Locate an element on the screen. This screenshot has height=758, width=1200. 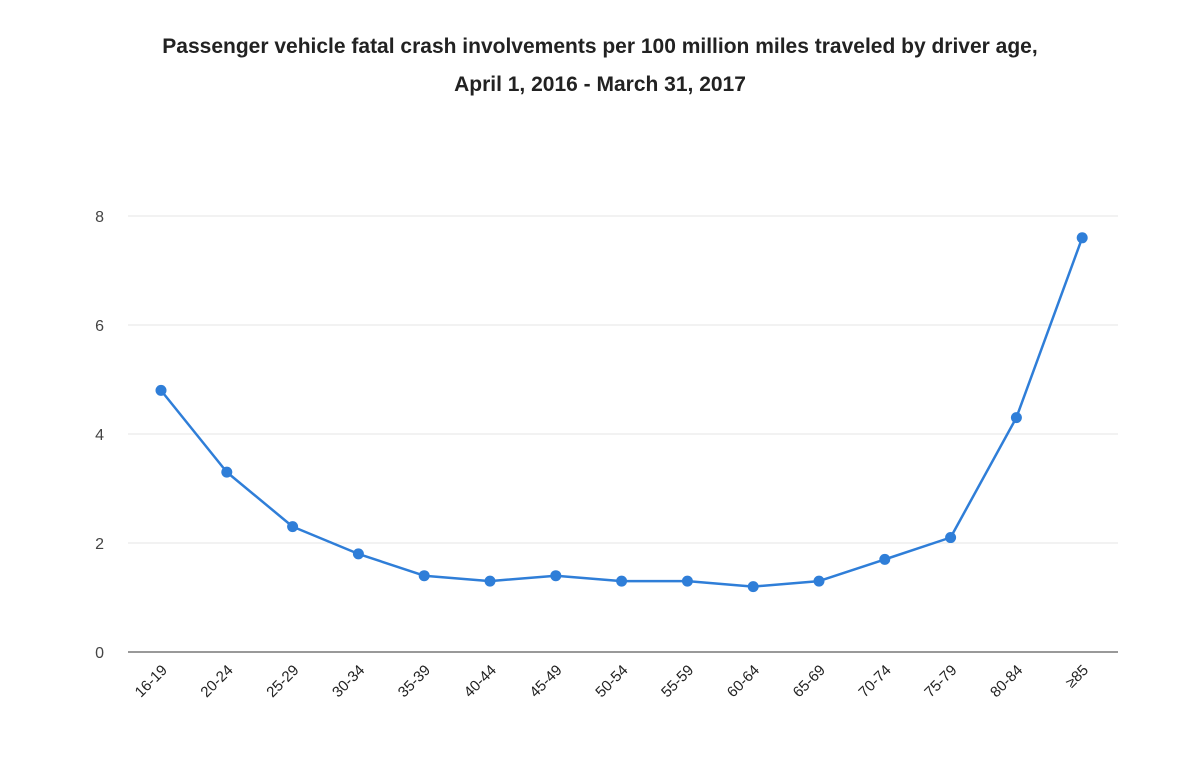
y-tick-label: 0 is located at coordinates (99, 653).